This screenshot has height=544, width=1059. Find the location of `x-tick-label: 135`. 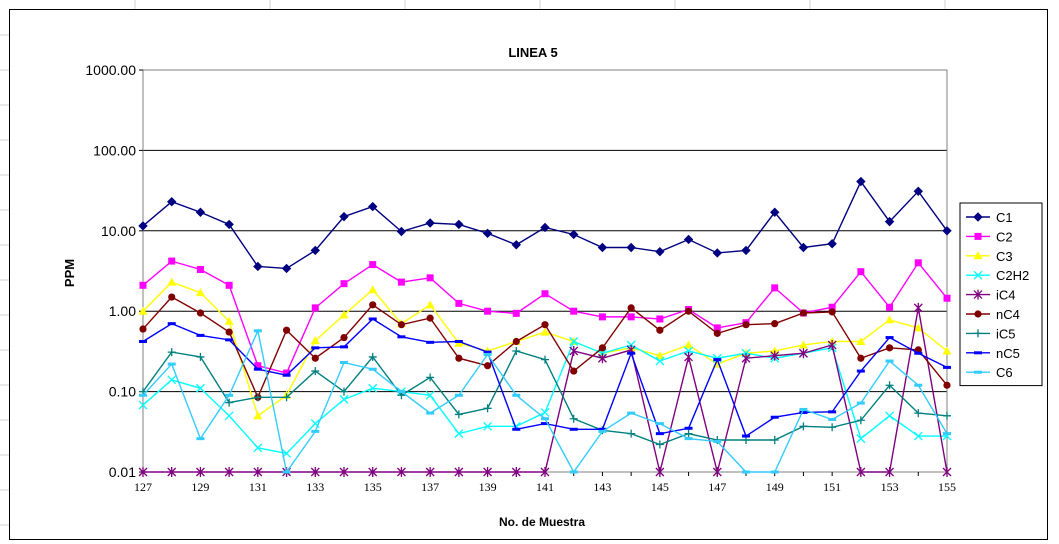

x-tick-label: 135 is located at coordinates (373, 487).